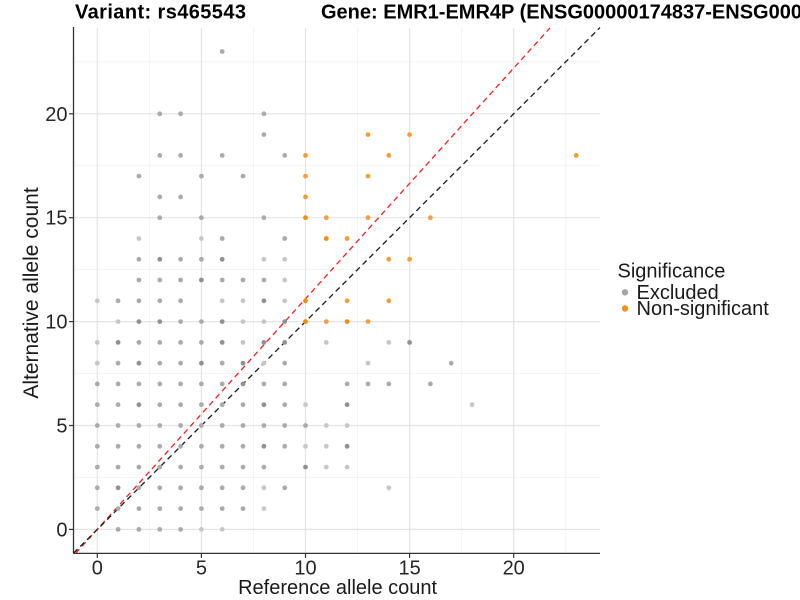 The image size is (800, 600). What do you see at coordinates (160, 13) in the screenshot?
I see `svg-text: Variant: rs465543` at bounding box center [160, 13].